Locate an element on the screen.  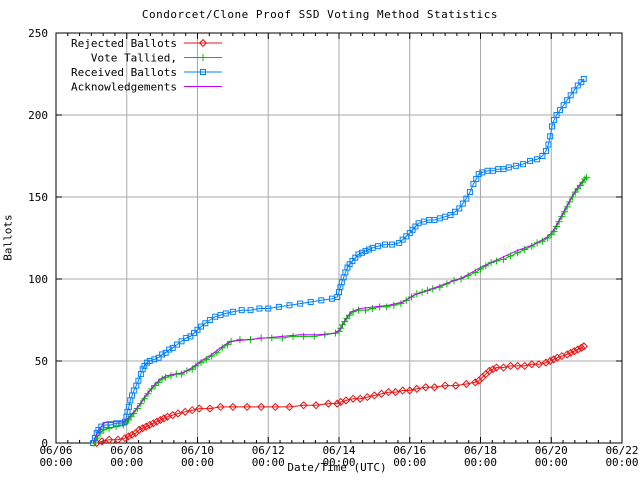
y-tick-label: 200 is located at coordinates (38, 115).